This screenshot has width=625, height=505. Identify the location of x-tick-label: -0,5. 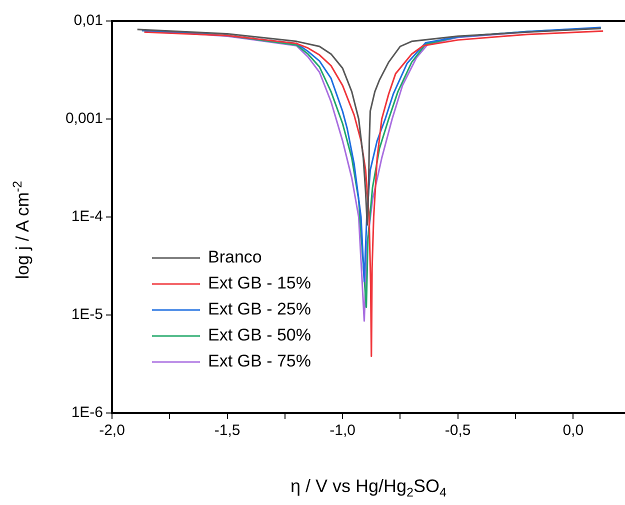
(457, 431).